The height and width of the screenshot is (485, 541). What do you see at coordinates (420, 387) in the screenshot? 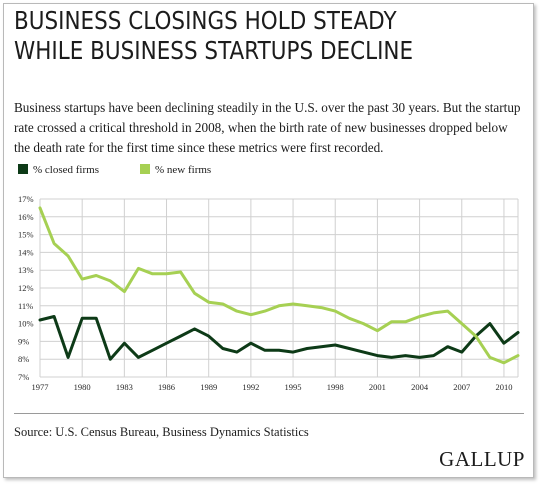
I see `x-tick-label: 2004` at bounding box center [420, 387].